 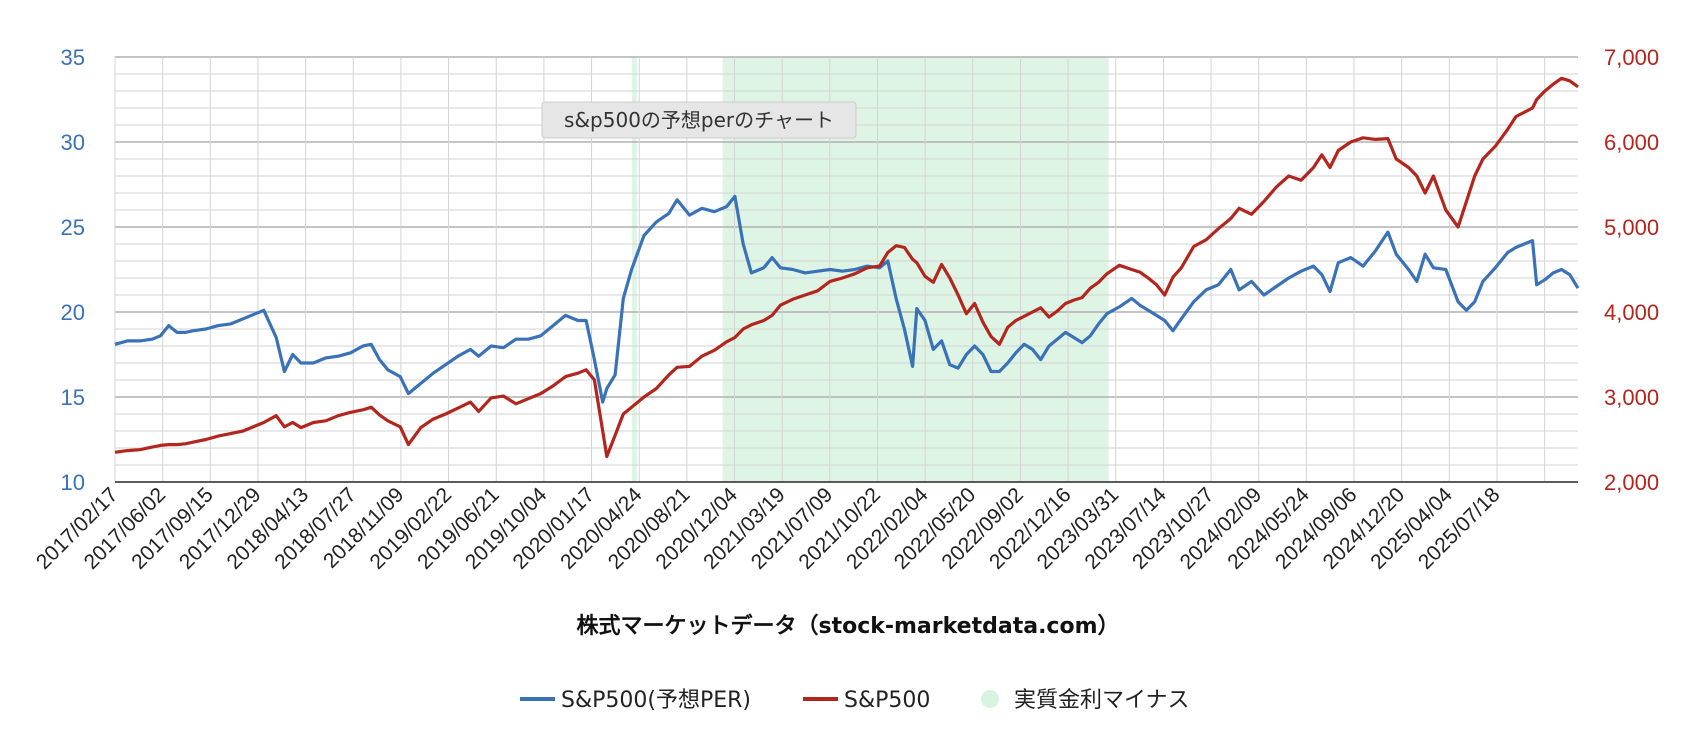 I want to click on legend-item-negative-rate: 実質金利マイナス, so click(x=1085, y=700).